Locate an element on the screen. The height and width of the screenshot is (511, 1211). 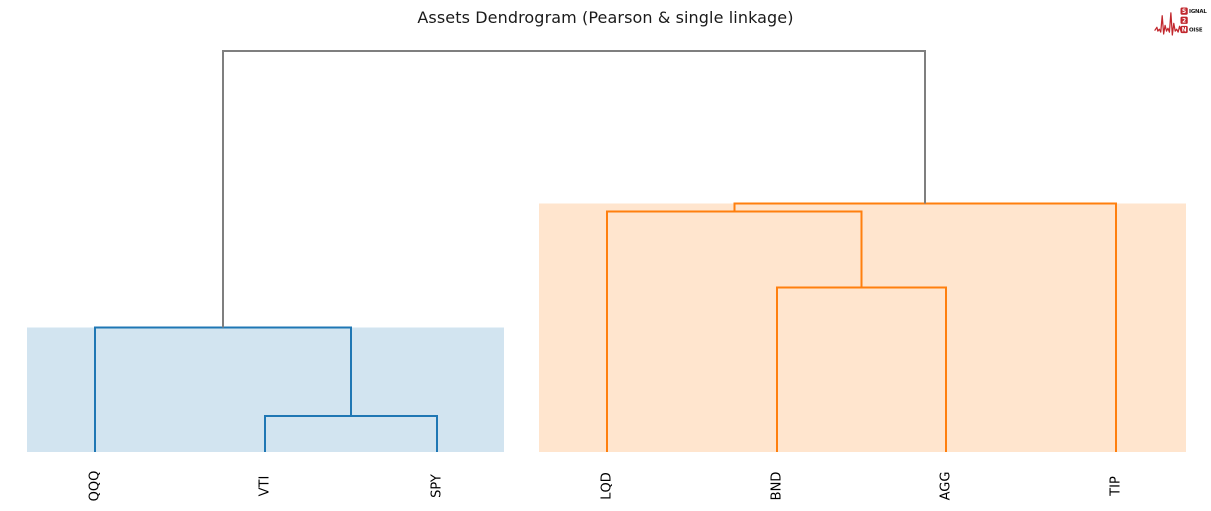
leaf-label-qqq: QQQ is located at coordinates (95, 486).